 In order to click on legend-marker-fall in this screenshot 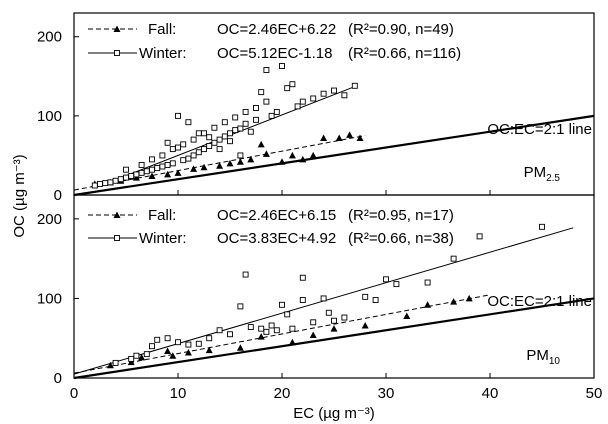, I will do `click(117, 214)`.